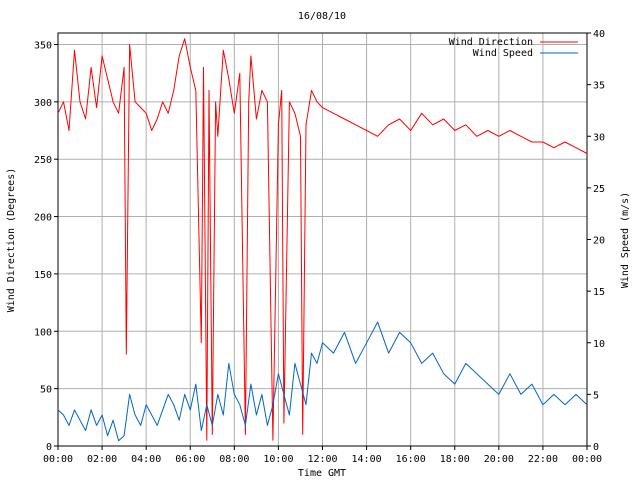 The width and height of the screenshot is (640, 480). Describe the element at coordinates (43, 332) in the screenshot. I see `y-left-tick-label: 100` at that location.